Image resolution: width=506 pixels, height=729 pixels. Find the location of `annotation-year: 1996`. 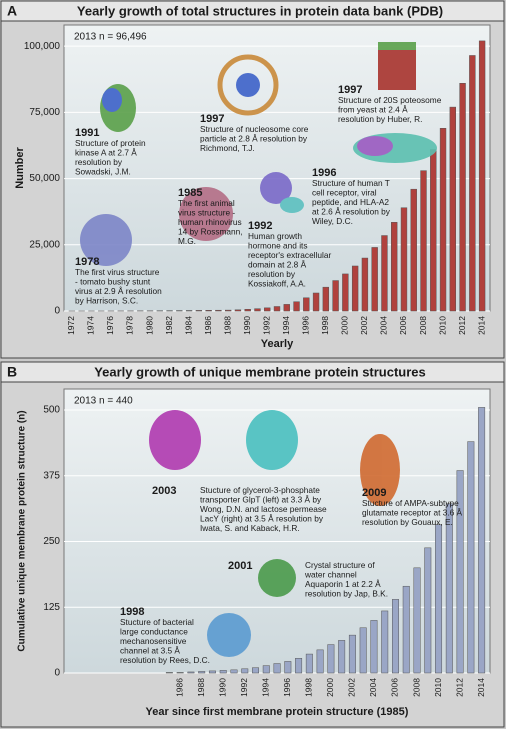

annotation-year: 1996 is located at coordinates (324, 173).